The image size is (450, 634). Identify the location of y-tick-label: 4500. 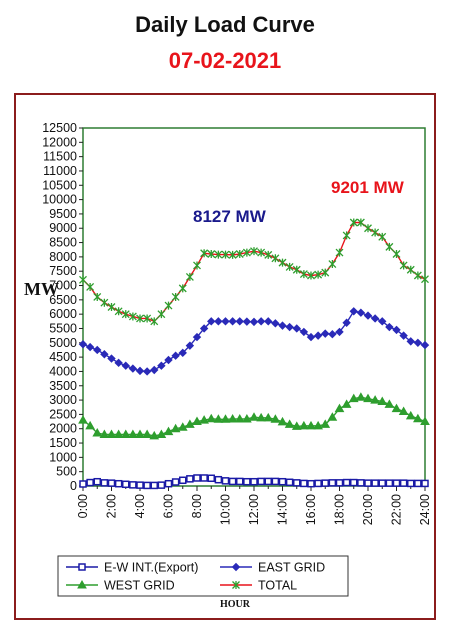
(63, 357).